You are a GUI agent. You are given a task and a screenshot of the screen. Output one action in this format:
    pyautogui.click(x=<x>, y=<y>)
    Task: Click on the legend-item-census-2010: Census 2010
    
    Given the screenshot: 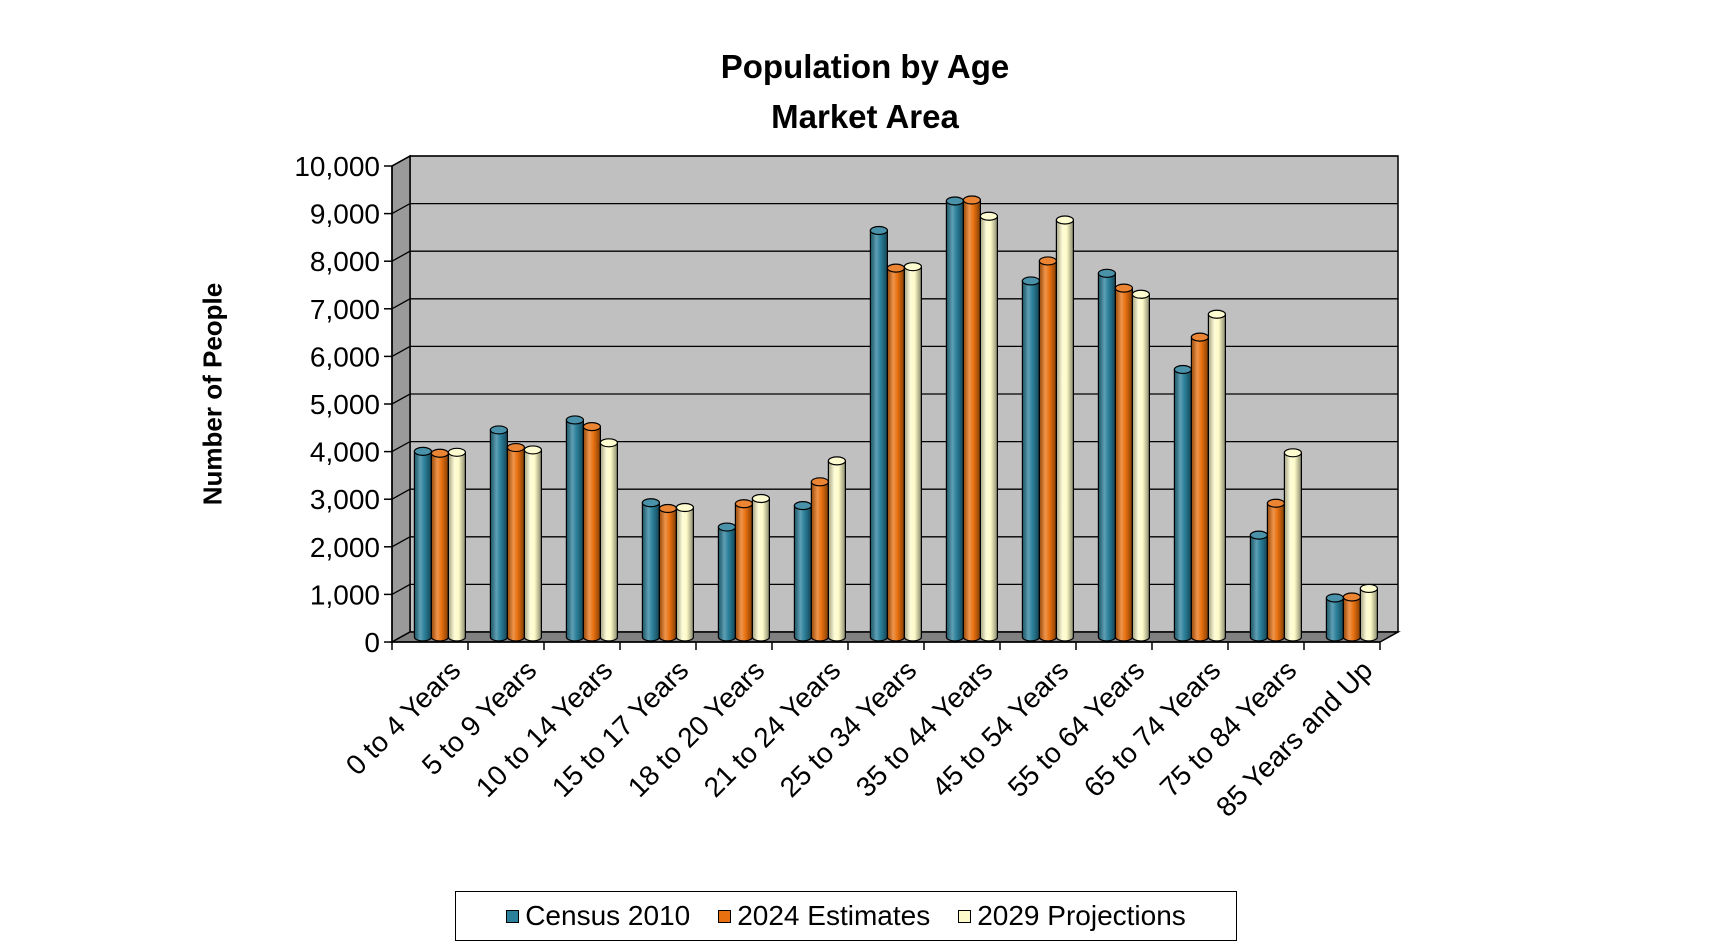 What is the action you would take?
    pyautogui.click(x=598, y=916)
    